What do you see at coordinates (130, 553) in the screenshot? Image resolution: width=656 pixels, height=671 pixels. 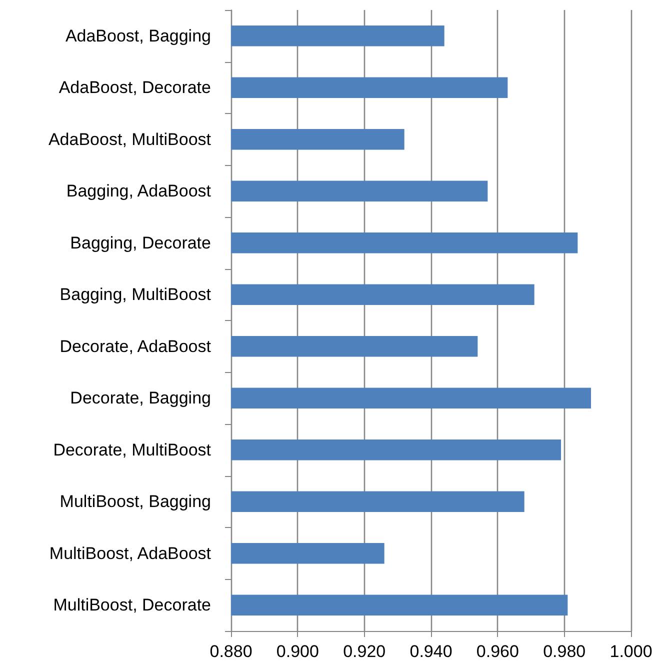 I see `y-tick-label: MultiBoost, AdaBoost` at bounding box center [130, 553].